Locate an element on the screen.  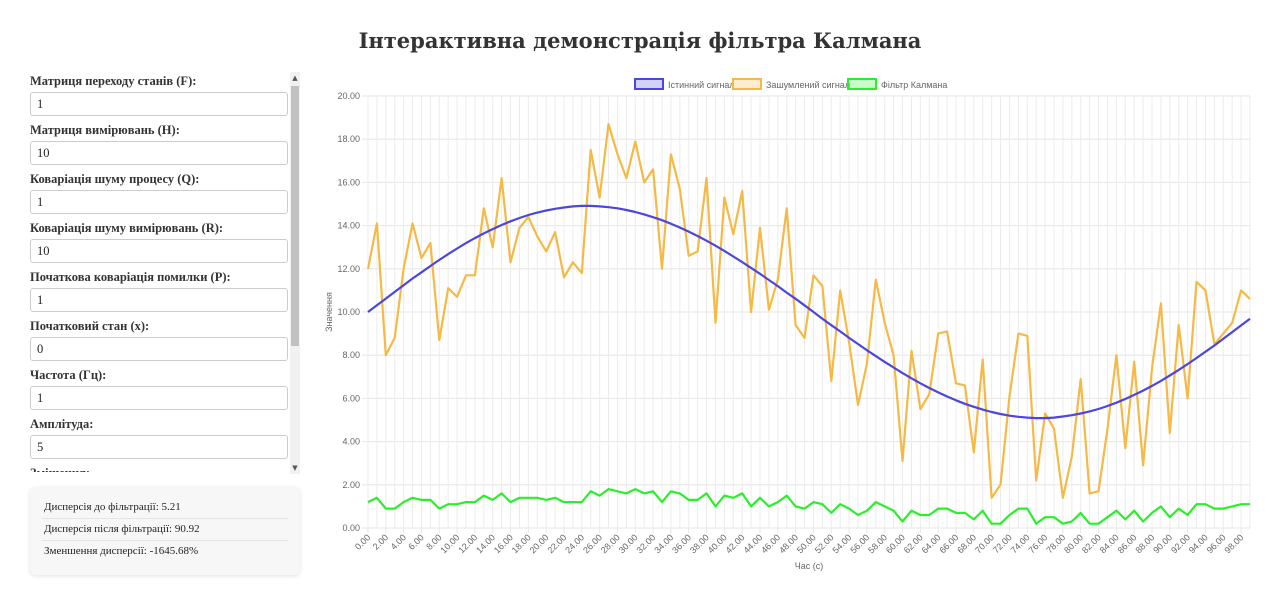
param-label: Коваріація шуму процесу (Q): is located at coordinates (115, 179).